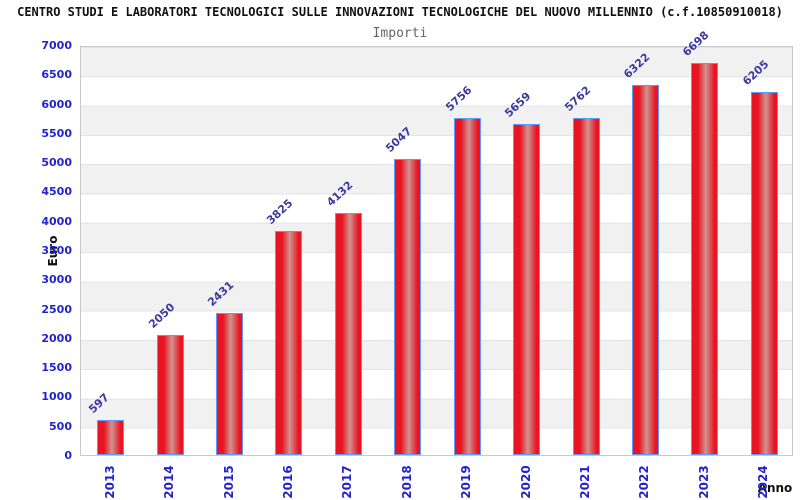  Describe the element at coordinates (637, 65) in the screenshot. I see `bar-value-label-2022: 6322` at that location.